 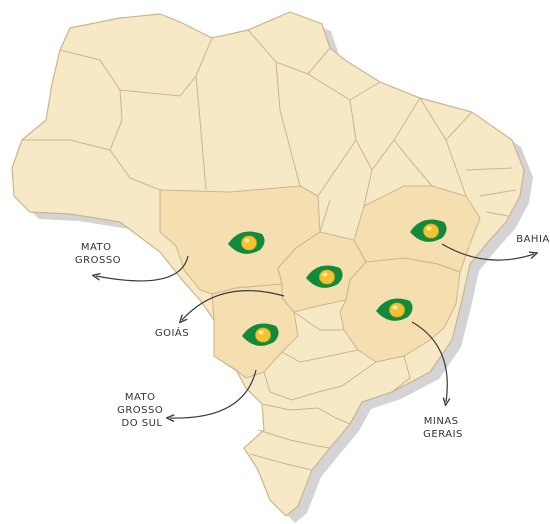 I want to click on arrow-mato-grosso-do-sul, so click(x=213, y=393).